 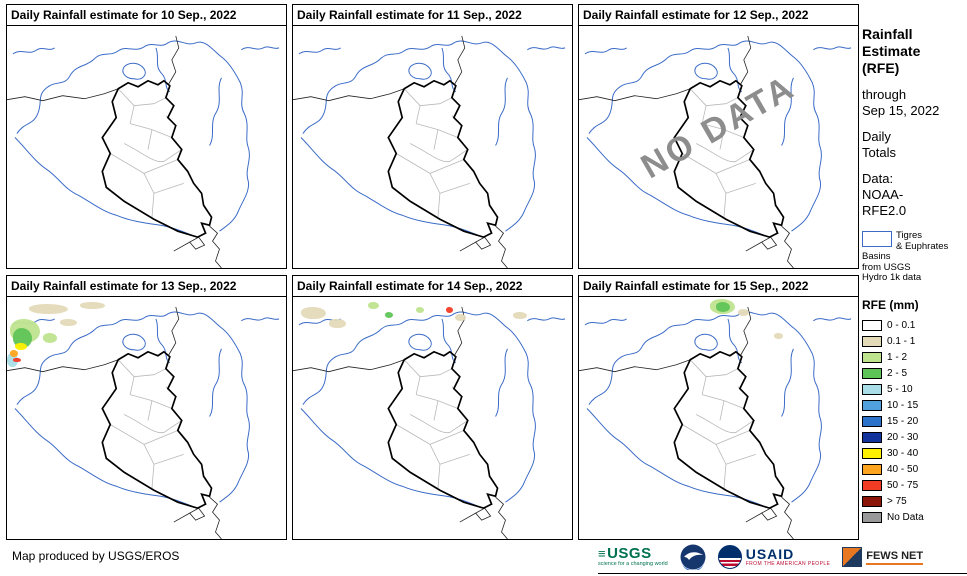 What do you see at coordinates (913, 406) in the screenshot?
I see `legend-row: 10 - 15` at bounding box center [913, 406].